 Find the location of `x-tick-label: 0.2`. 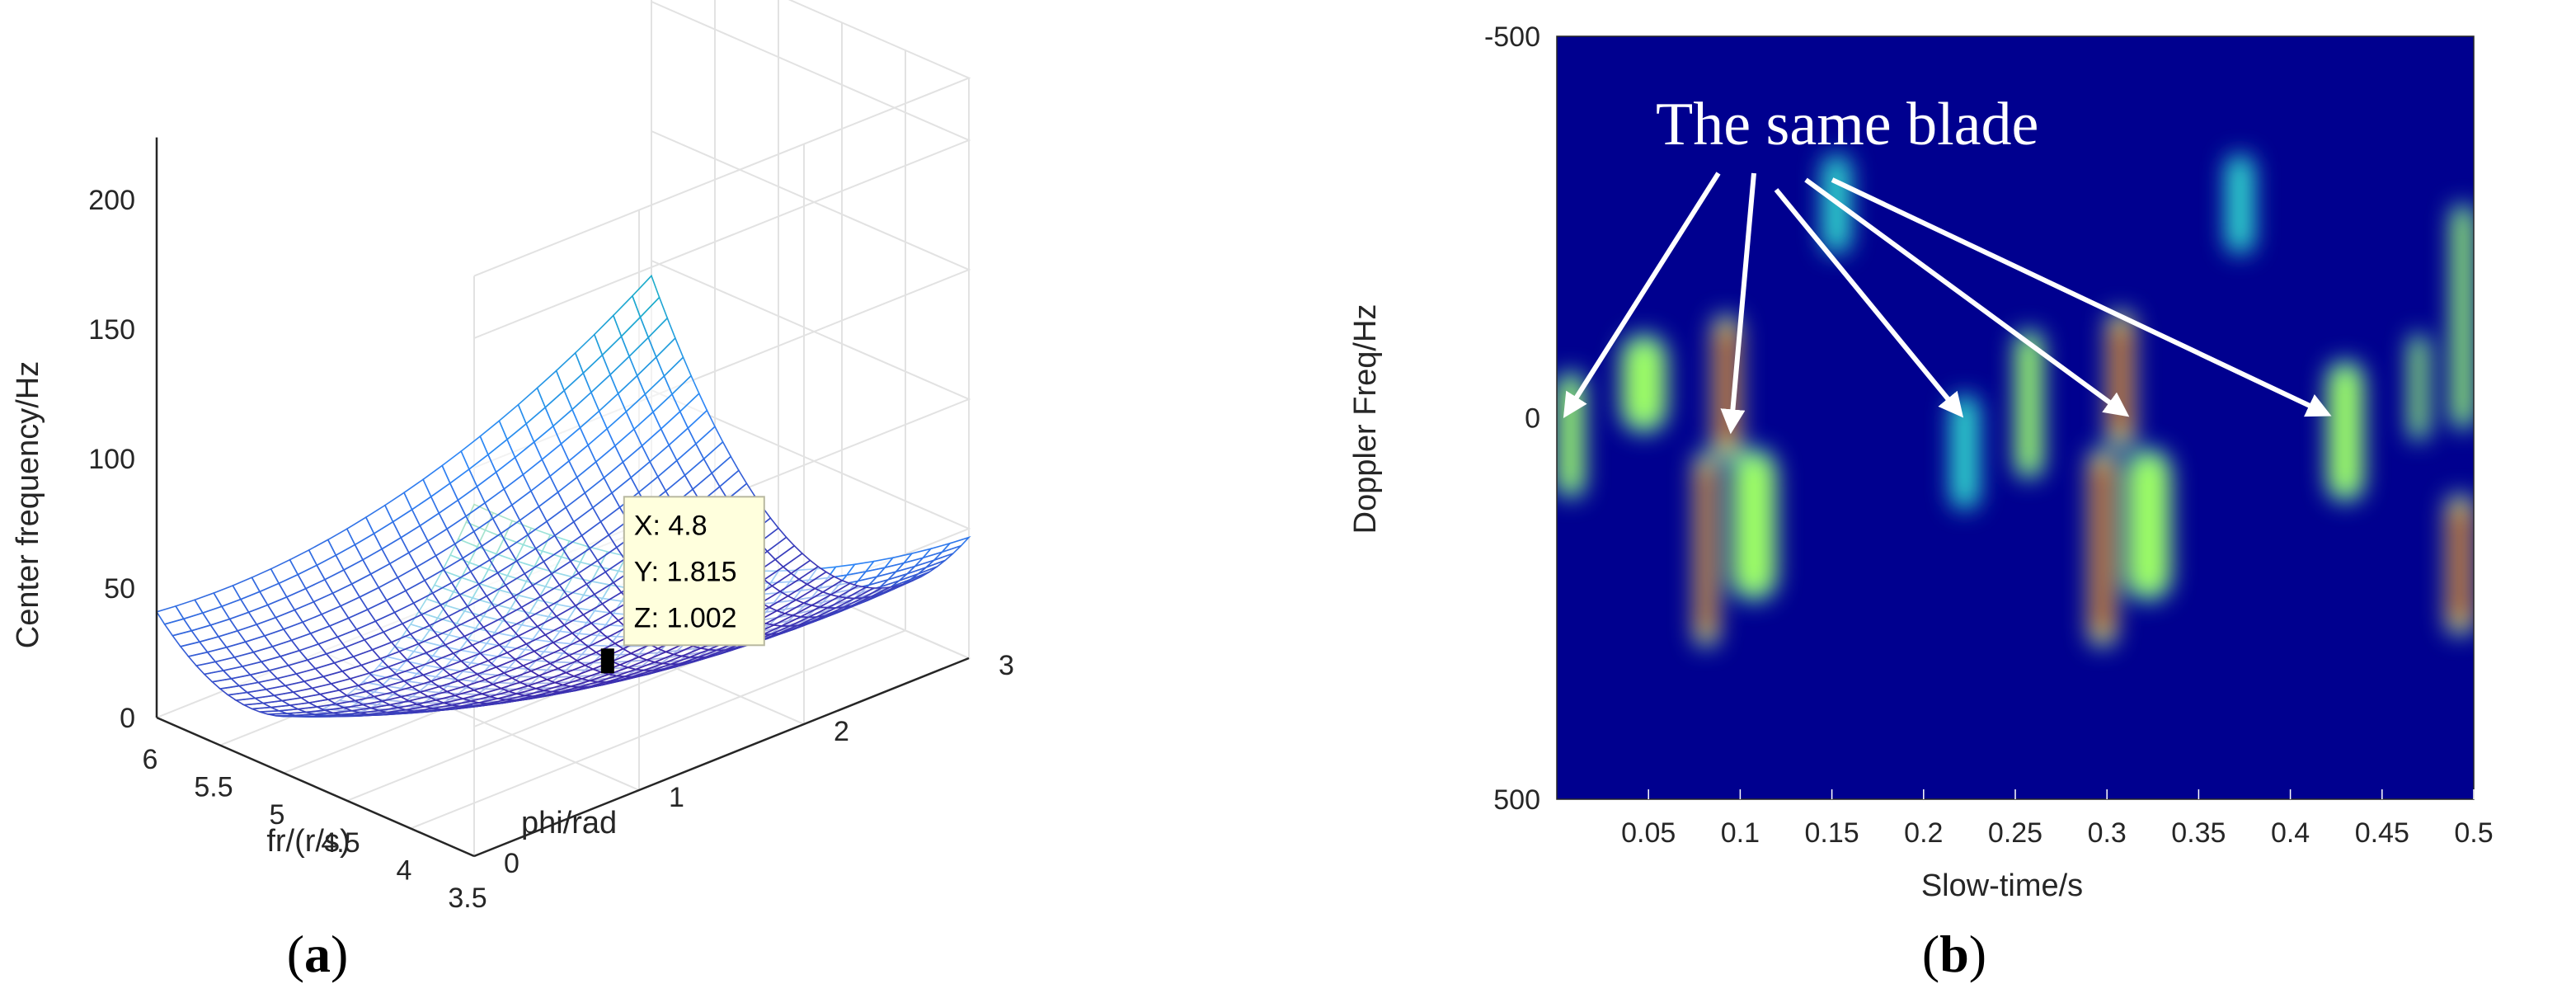

x-tick-label: 0.2 is located at coordinates (1923, 833).